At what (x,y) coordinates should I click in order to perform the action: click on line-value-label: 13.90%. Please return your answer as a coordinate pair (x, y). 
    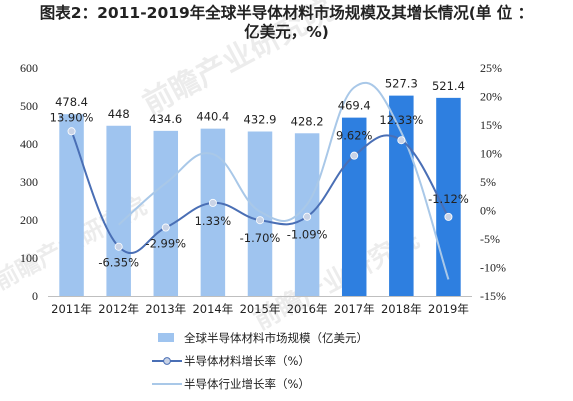
    Looking at the image, I should click on (72, 117).